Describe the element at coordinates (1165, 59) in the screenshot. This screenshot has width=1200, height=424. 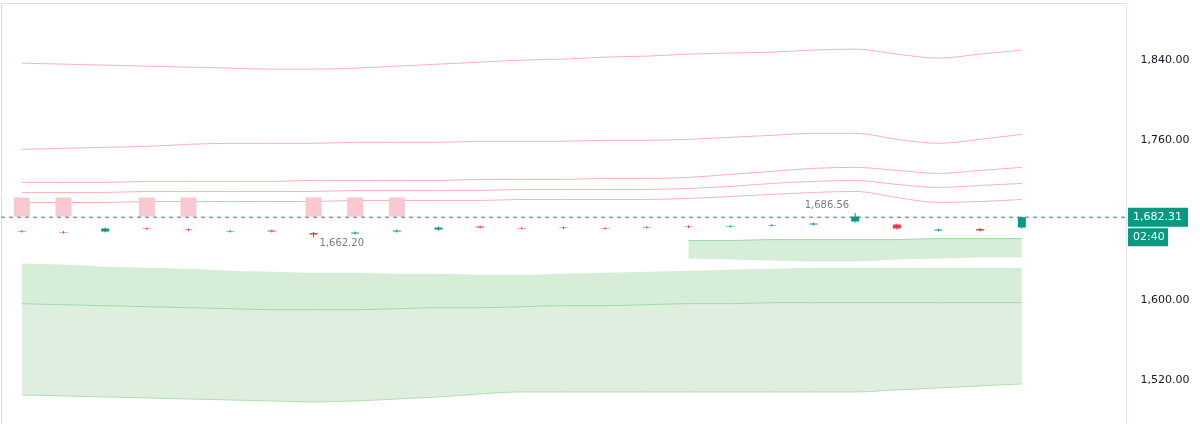
I see `y-tick-label: 1,840.00` at that location.